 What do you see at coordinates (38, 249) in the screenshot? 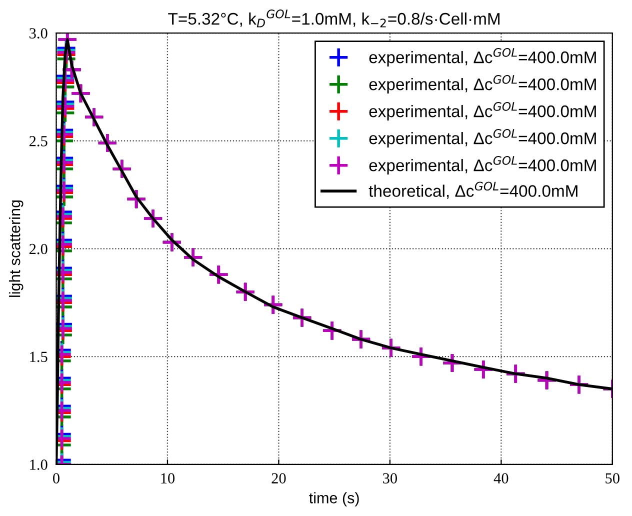
I see `y-tick-label: 2.0` at bounding box center [38, 249].